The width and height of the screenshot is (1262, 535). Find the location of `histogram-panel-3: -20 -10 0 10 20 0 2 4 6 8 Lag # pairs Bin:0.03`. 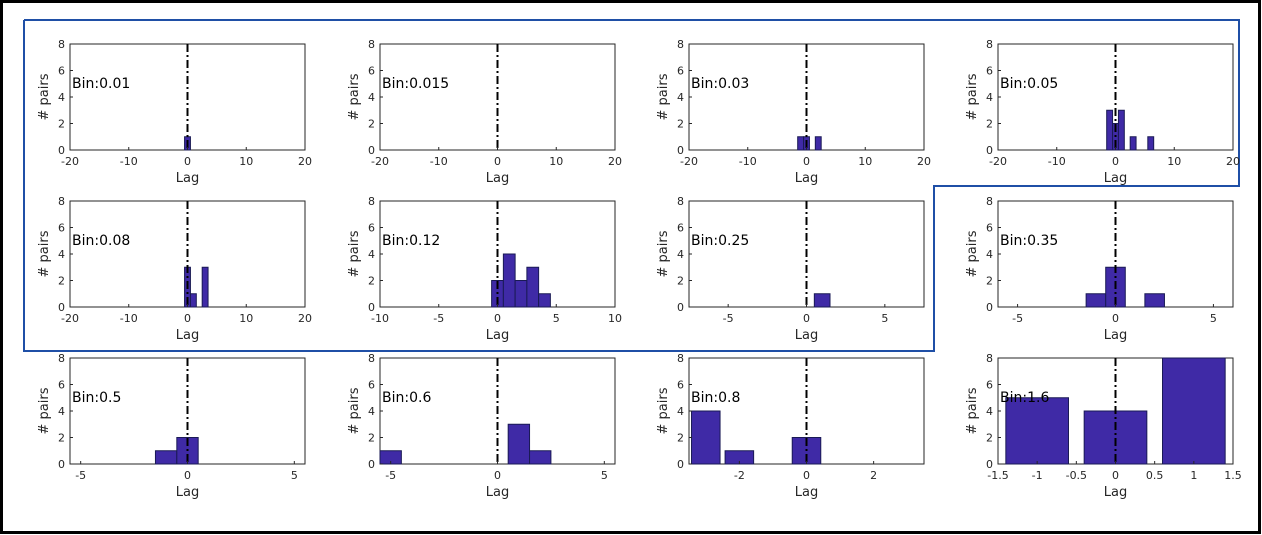

histogram-panel-3: -20 -10 0 10 20 0 2 4 6 8 Lag # pairs Bin:0.03 is located at coordinates (793, 112).